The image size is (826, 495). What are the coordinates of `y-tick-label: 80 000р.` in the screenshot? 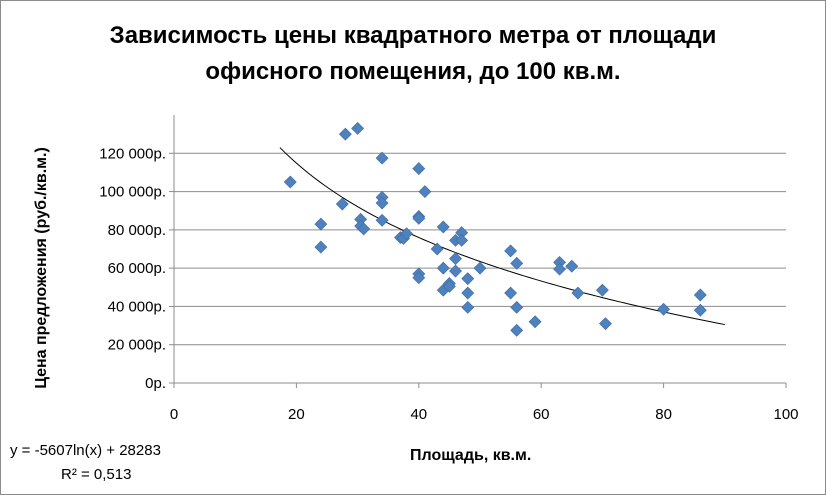 It's located at (137, 230).